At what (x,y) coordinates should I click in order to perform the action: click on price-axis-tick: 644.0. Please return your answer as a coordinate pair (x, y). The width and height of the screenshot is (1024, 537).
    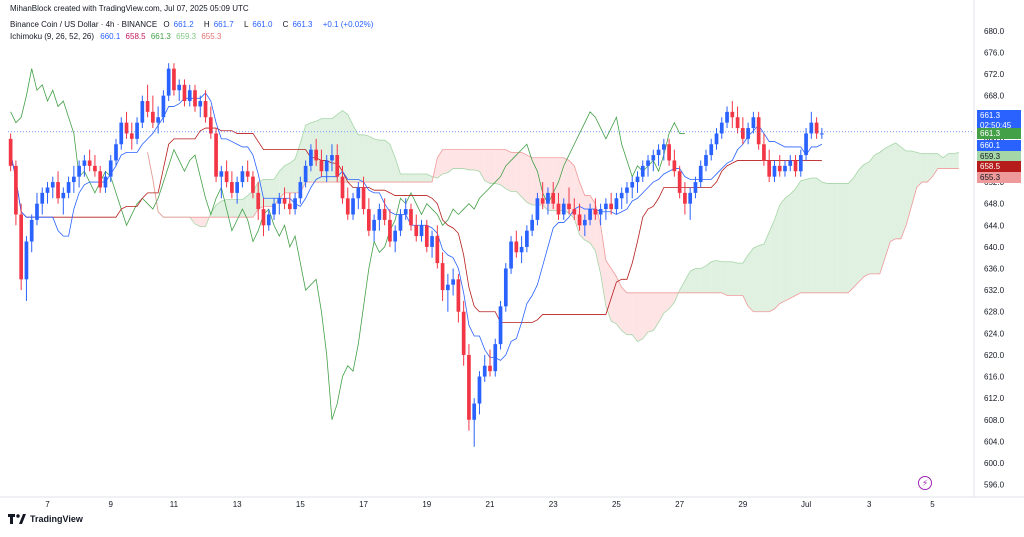
    Looking at the image, I should click on (994, 225).